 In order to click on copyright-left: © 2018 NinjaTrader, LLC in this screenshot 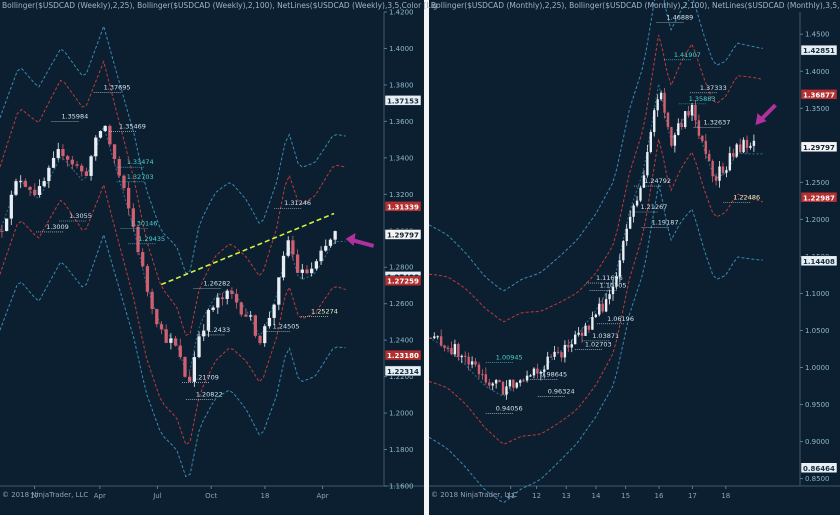, I will do `click(45, 495)`.